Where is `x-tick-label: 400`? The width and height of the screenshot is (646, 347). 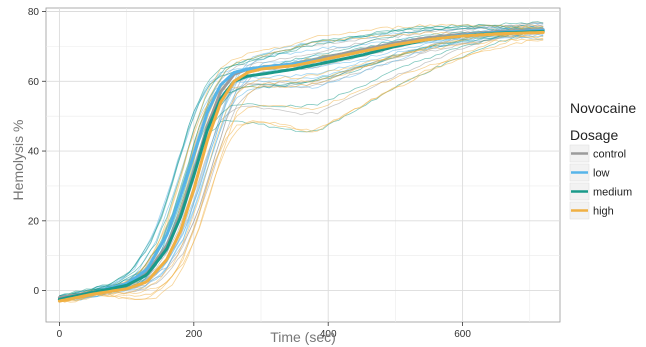
x-tick-label: 400 is located at coordinates (328, 334).